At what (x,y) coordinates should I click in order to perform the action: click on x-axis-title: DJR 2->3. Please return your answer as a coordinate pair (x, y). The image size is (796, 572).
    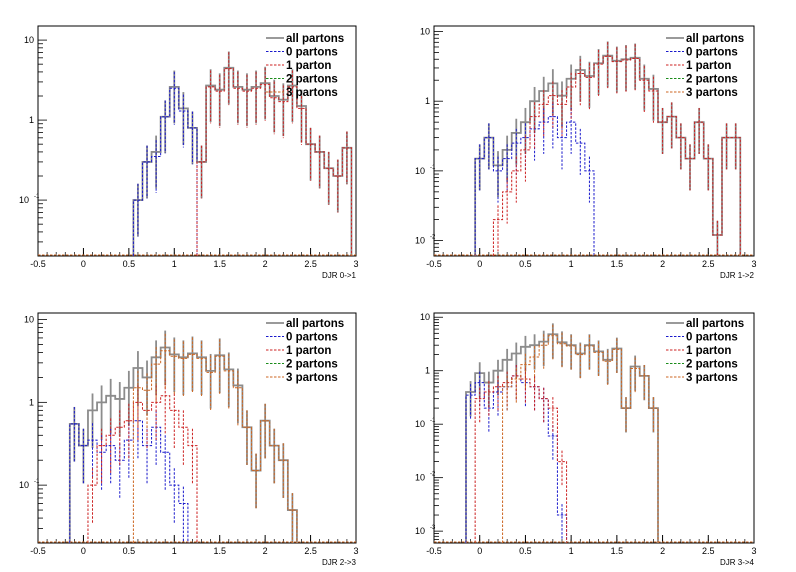
    Looking at the image, I should click on (339, 562).